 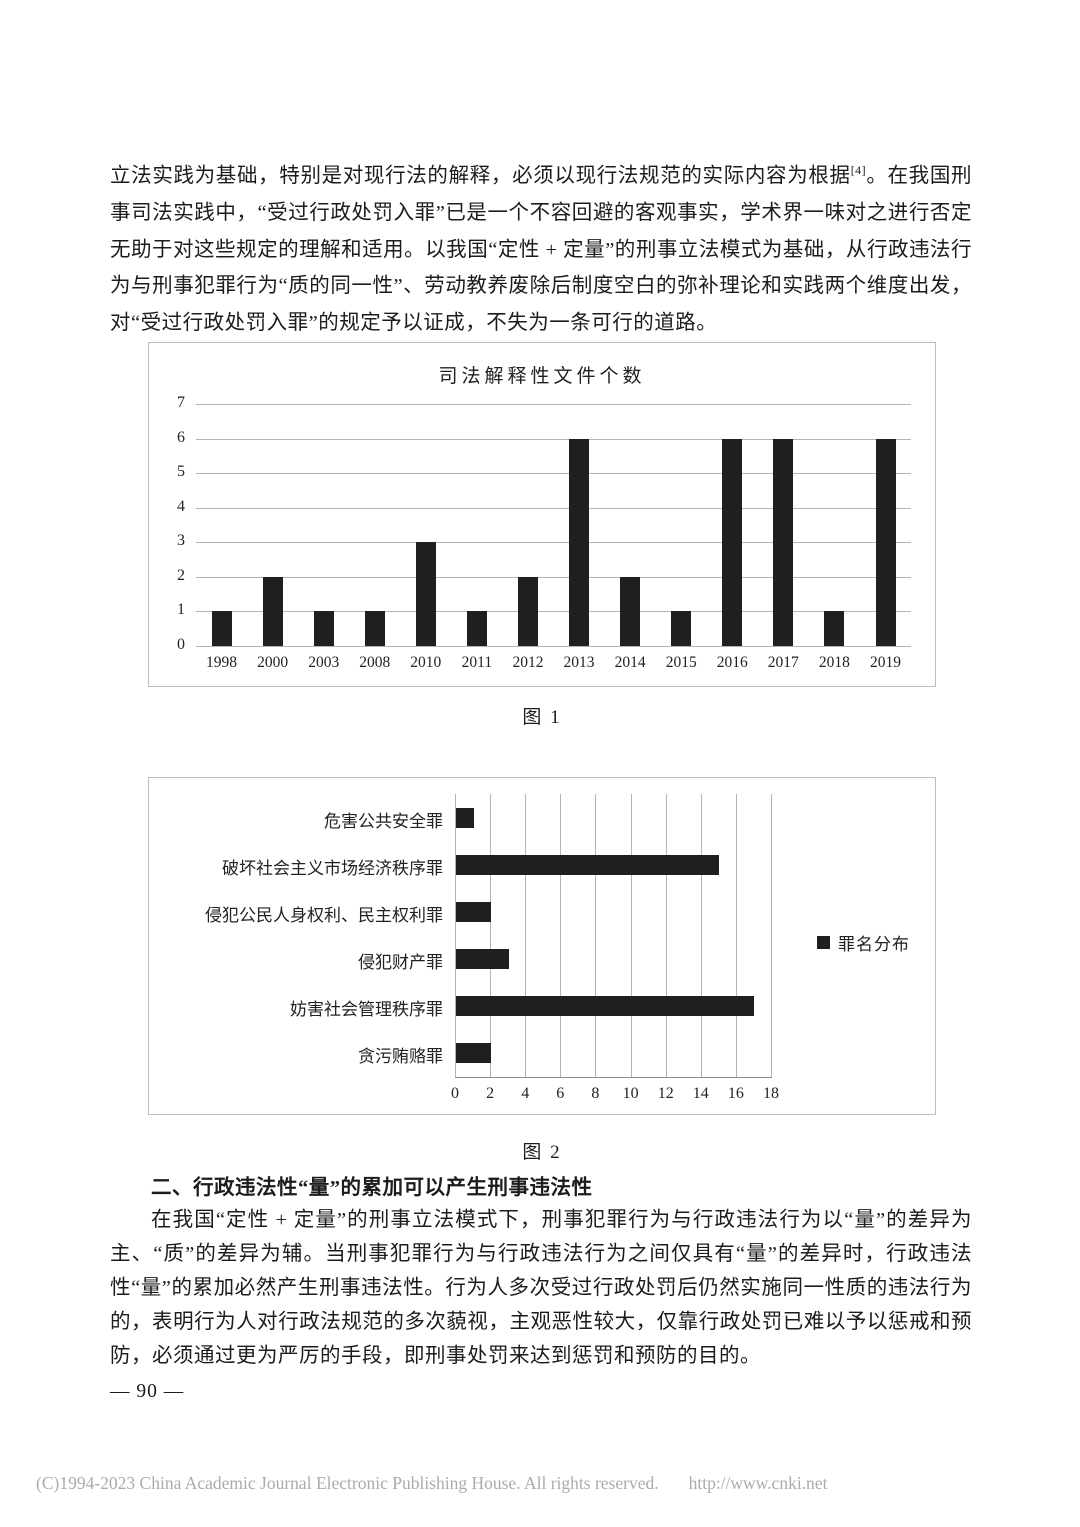 I want to click on y-axis-tick-label: 3, so click(x=181, y=540).